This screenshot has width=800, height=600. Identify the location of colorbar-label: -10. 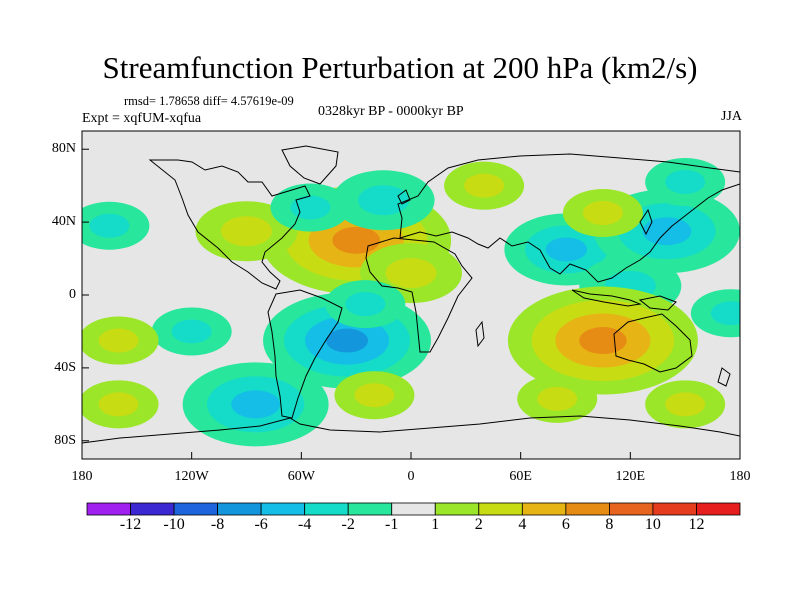
(174, 524).